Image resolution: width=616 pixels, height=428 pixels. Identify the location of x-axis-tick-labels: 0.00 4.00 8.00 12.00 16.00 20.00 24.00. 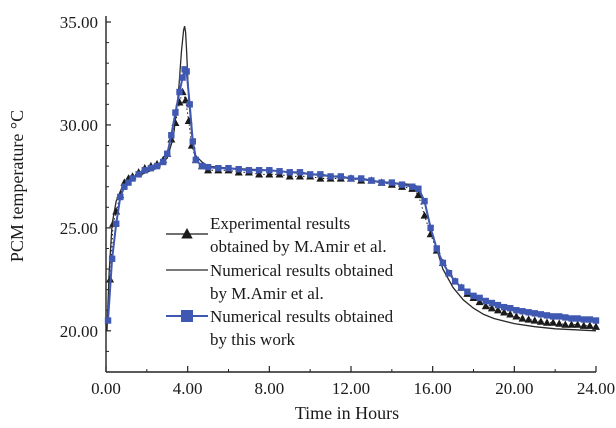
(353, 388).